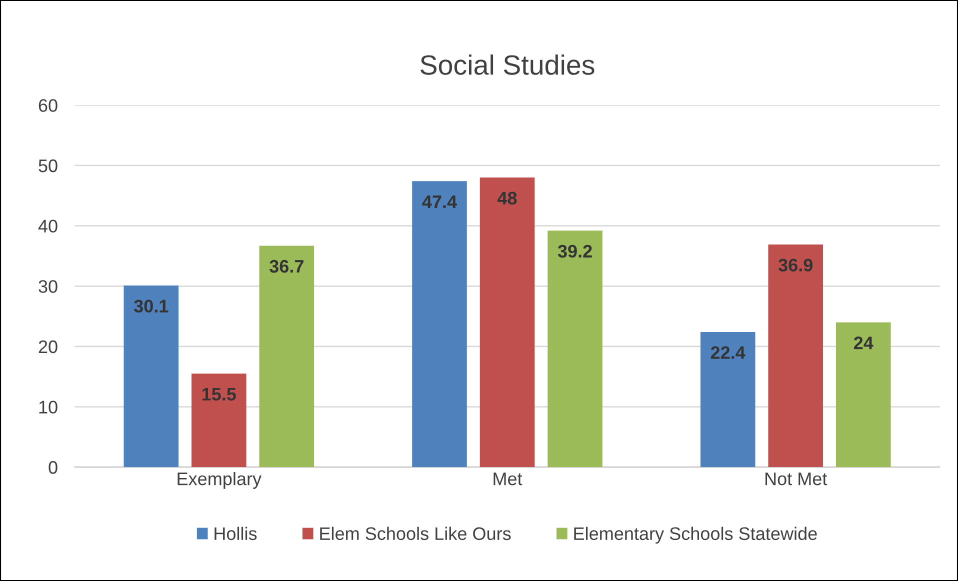  I want to click on chart-title: Social Studies, so click(507, 64).